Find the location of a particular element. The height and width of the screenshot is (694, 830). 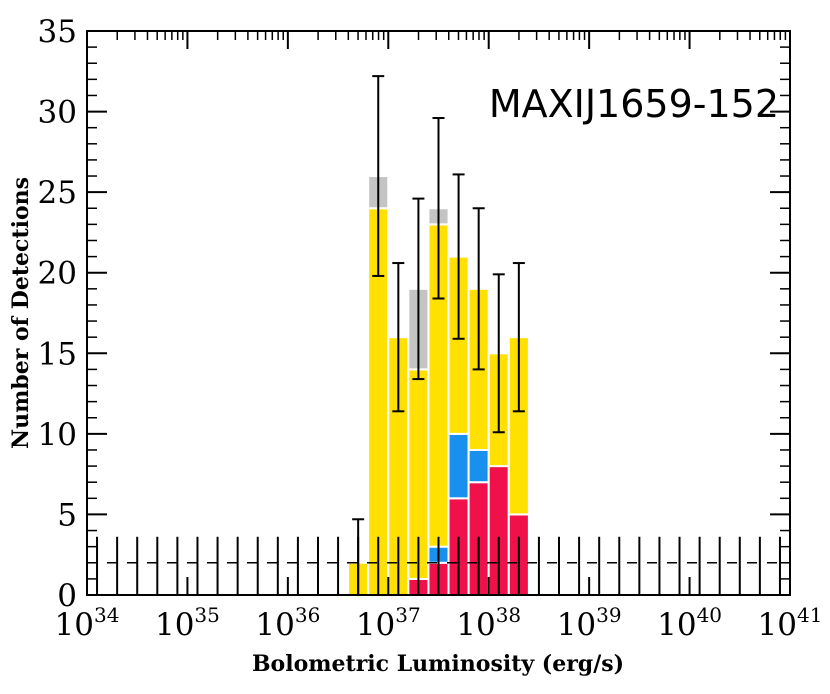

x-tick-label: 1037 is located at coordinates (388, 623).